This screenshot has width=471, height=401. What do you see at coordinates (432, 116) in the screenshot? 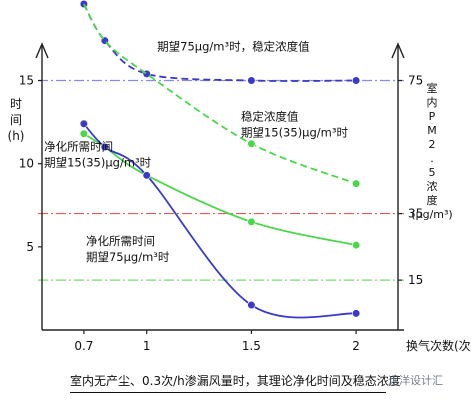
I see `right-axis-title-line: P` at bounding box center [432, 116].